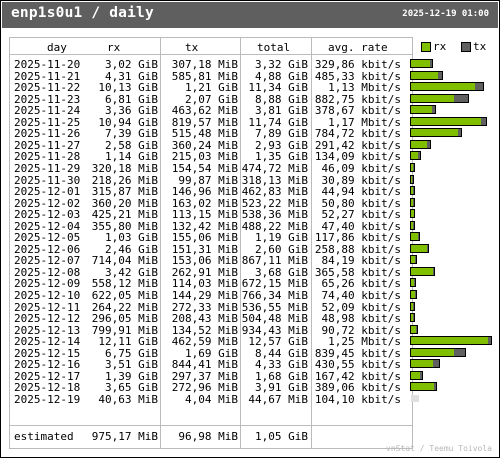  What do you see at coordinates (131, 134) in the screenshot?
I see `row-rx: 7,39 GiB` at bounding box center [131, 134].